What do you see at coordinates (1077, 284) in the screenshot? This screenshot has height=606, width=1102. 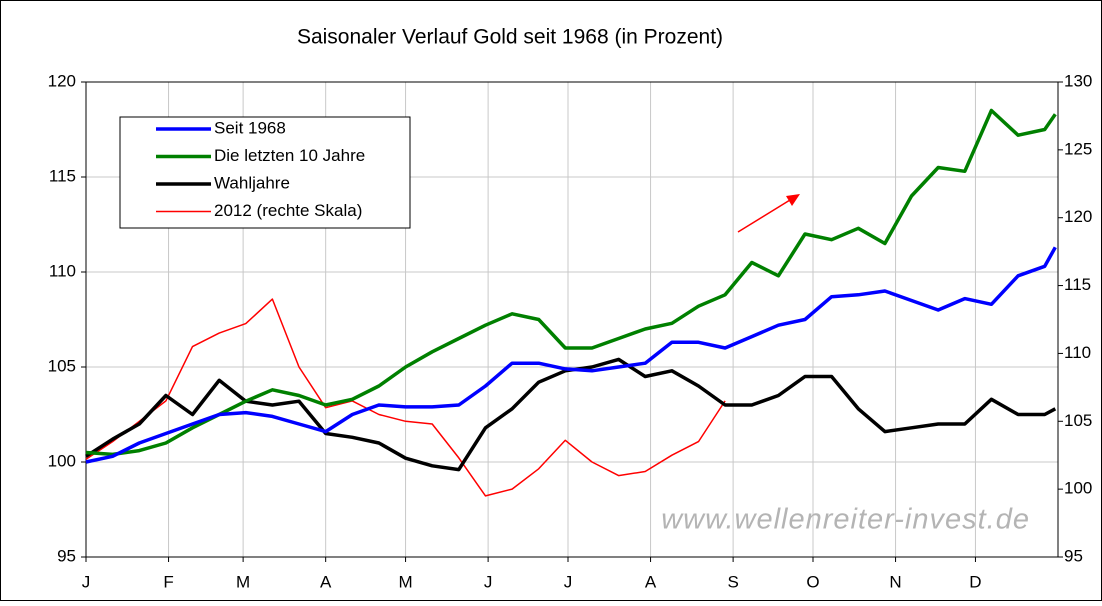 I see `y2-tick-label: 115` at bounding box center [1077, 284].